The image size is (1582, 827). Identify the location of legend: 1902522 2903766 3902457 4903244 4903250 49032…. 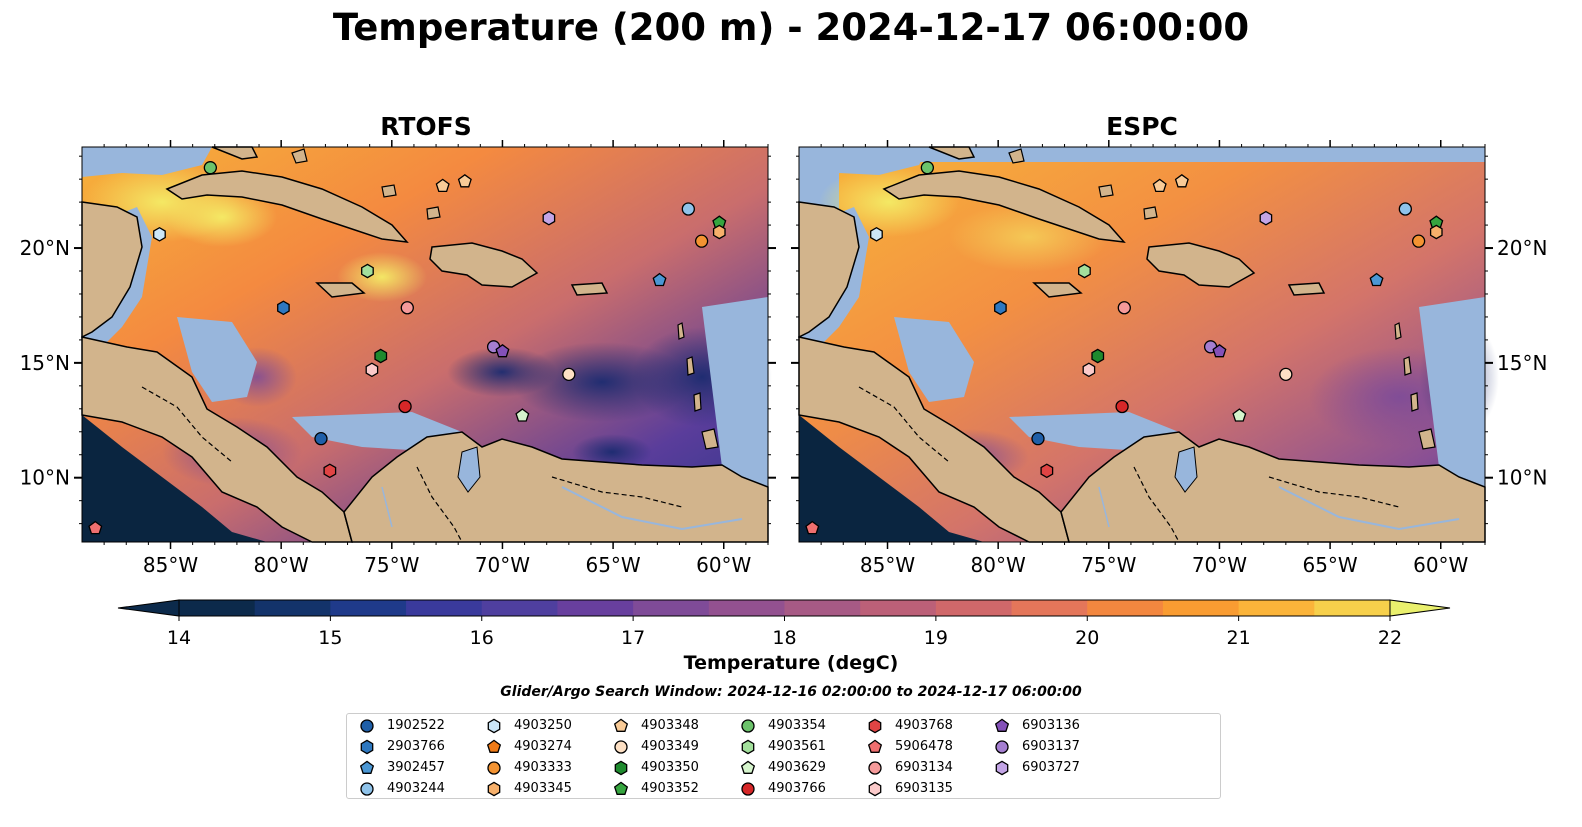
(783, 756).